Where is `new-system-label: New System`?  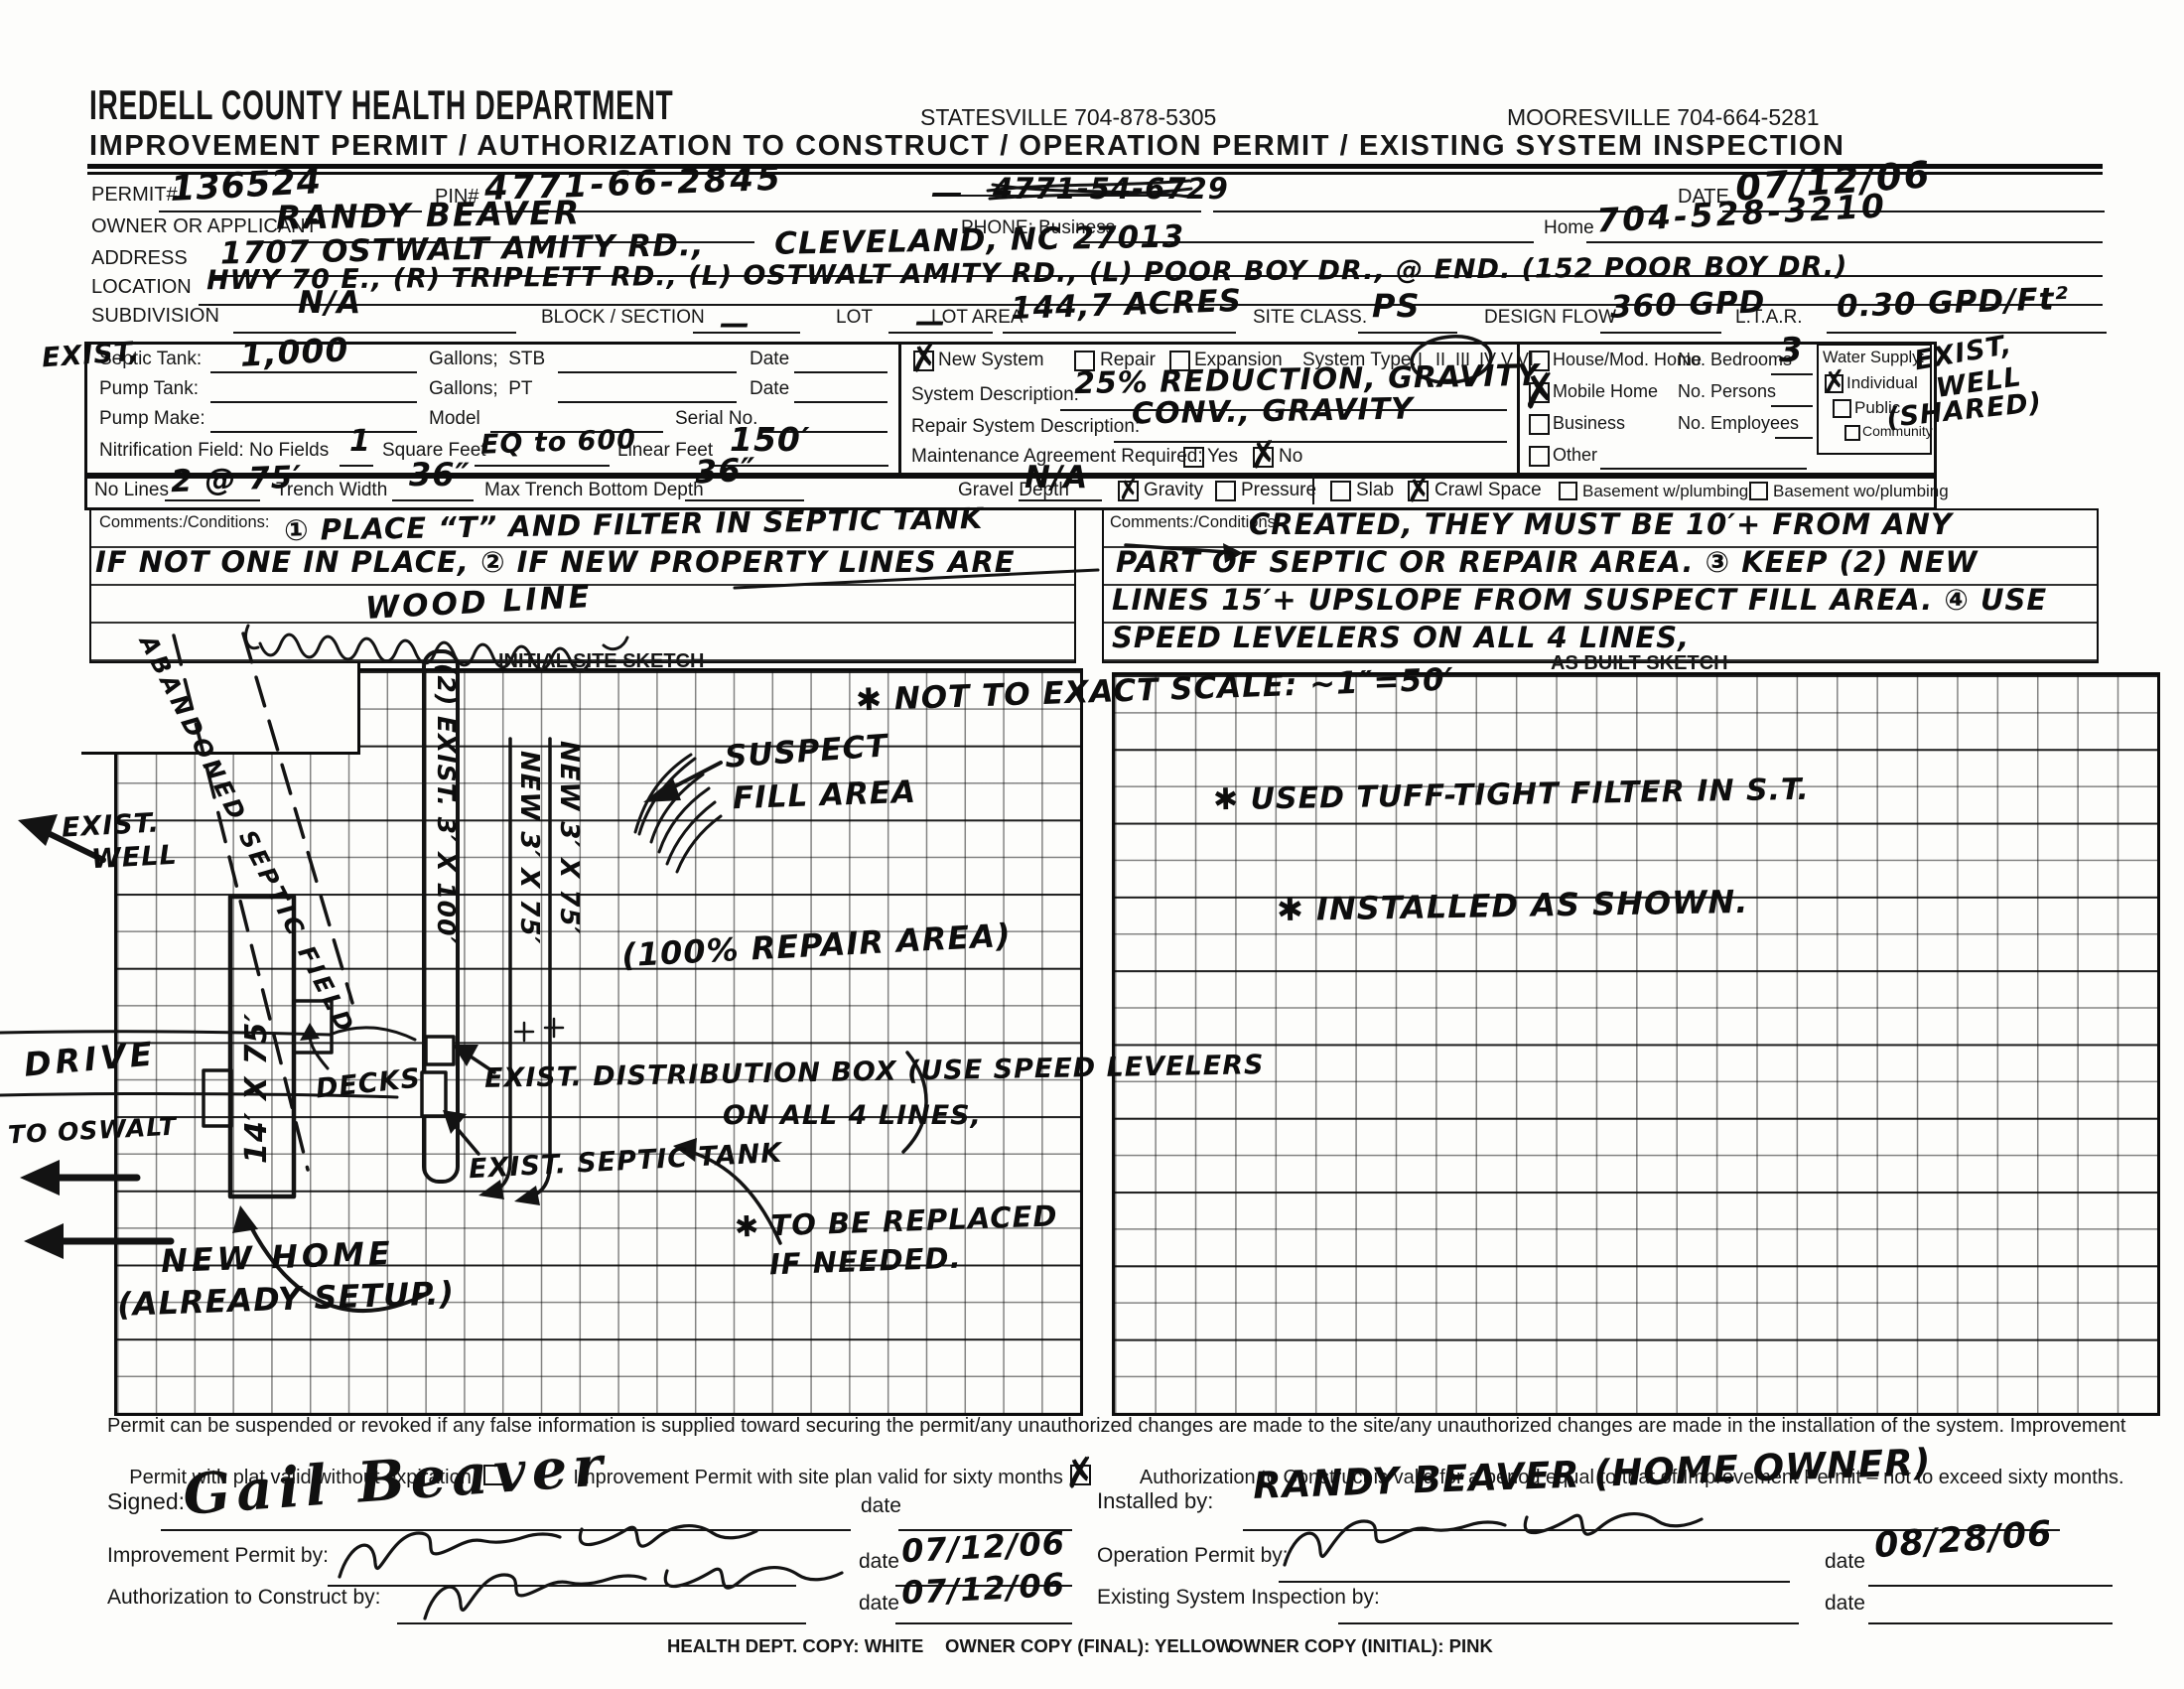 new-system-label: New System is located at coordinates (991, 360).